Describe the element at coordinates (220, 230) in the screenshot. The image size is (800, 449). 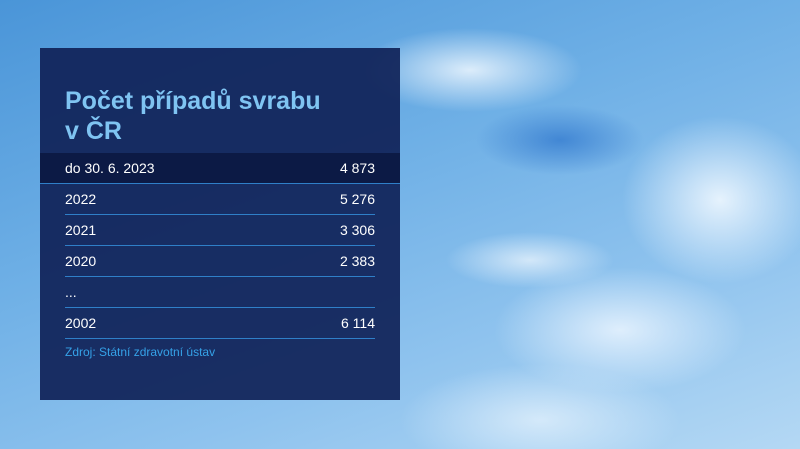
I see `table-row: 2021 3 306` at that location.